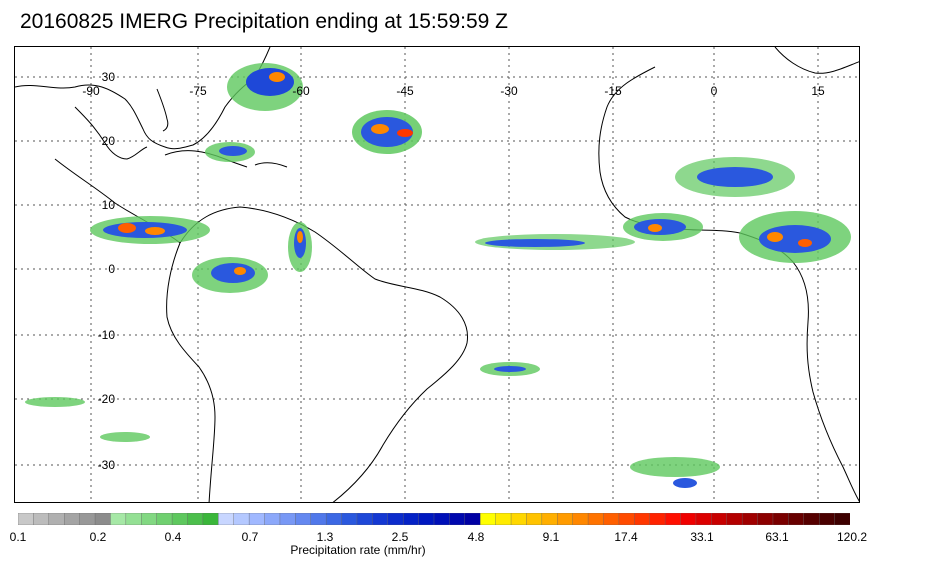 Image resolution: width=944 pixels, height=571 pixels. Describe the element at coordinates (325, 537) in the screenshot. I see `colorbar-tick-label: 1.3` at that location.